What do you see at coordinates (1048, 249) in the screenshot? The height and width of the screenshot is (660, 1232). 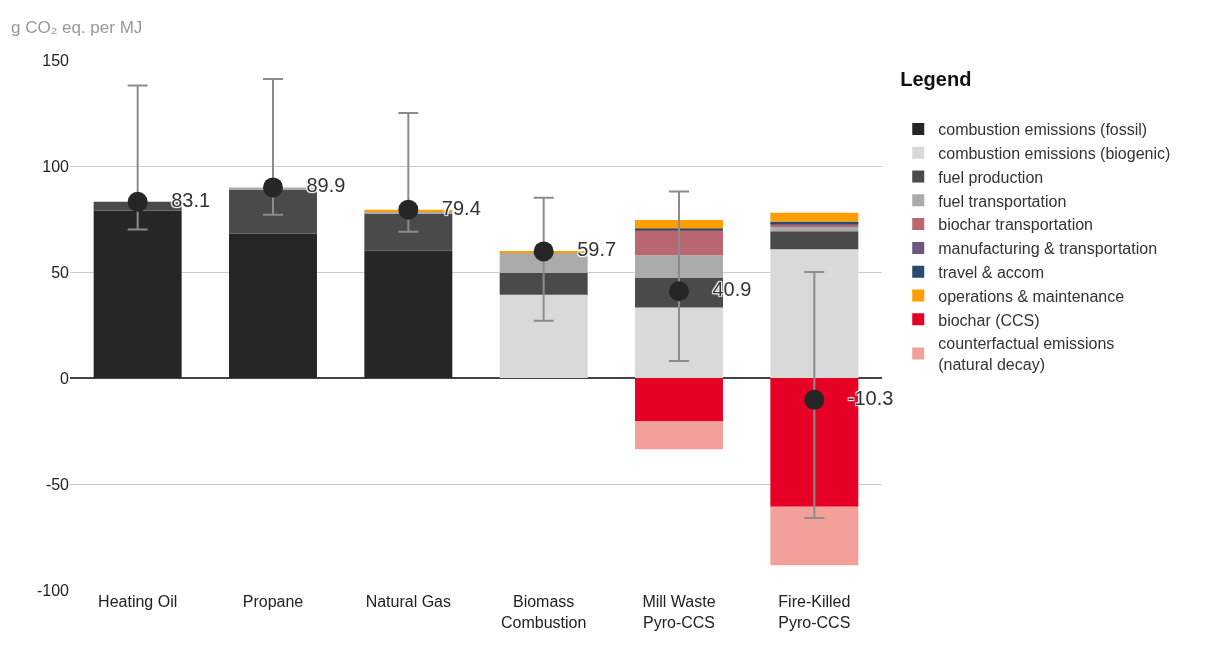 I see `legend-label: manufacturing & transportation` at bounding box center [1048, 249].